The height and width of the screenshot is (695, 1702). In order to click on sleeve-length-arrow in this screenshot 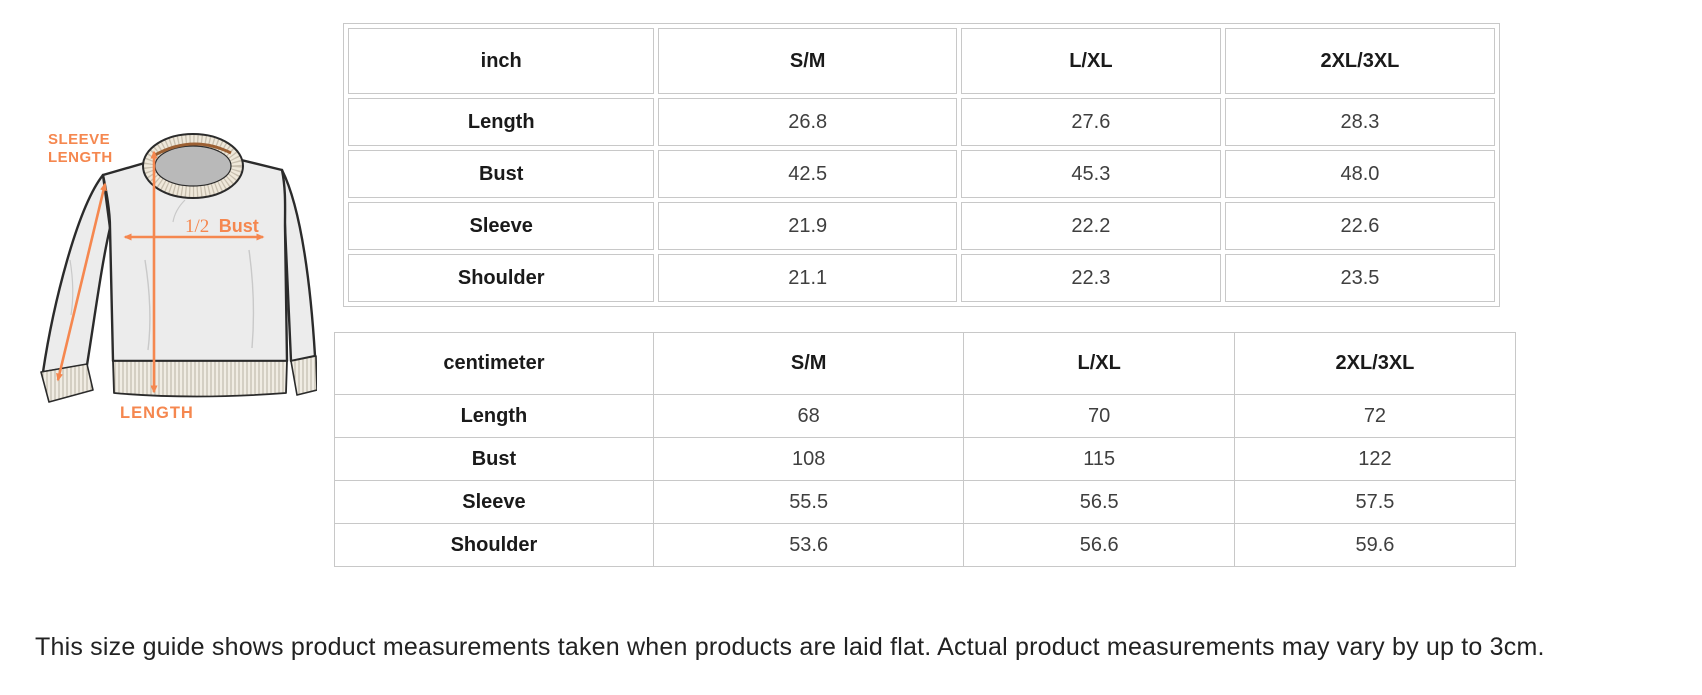, I will do `click(81, 282)`.